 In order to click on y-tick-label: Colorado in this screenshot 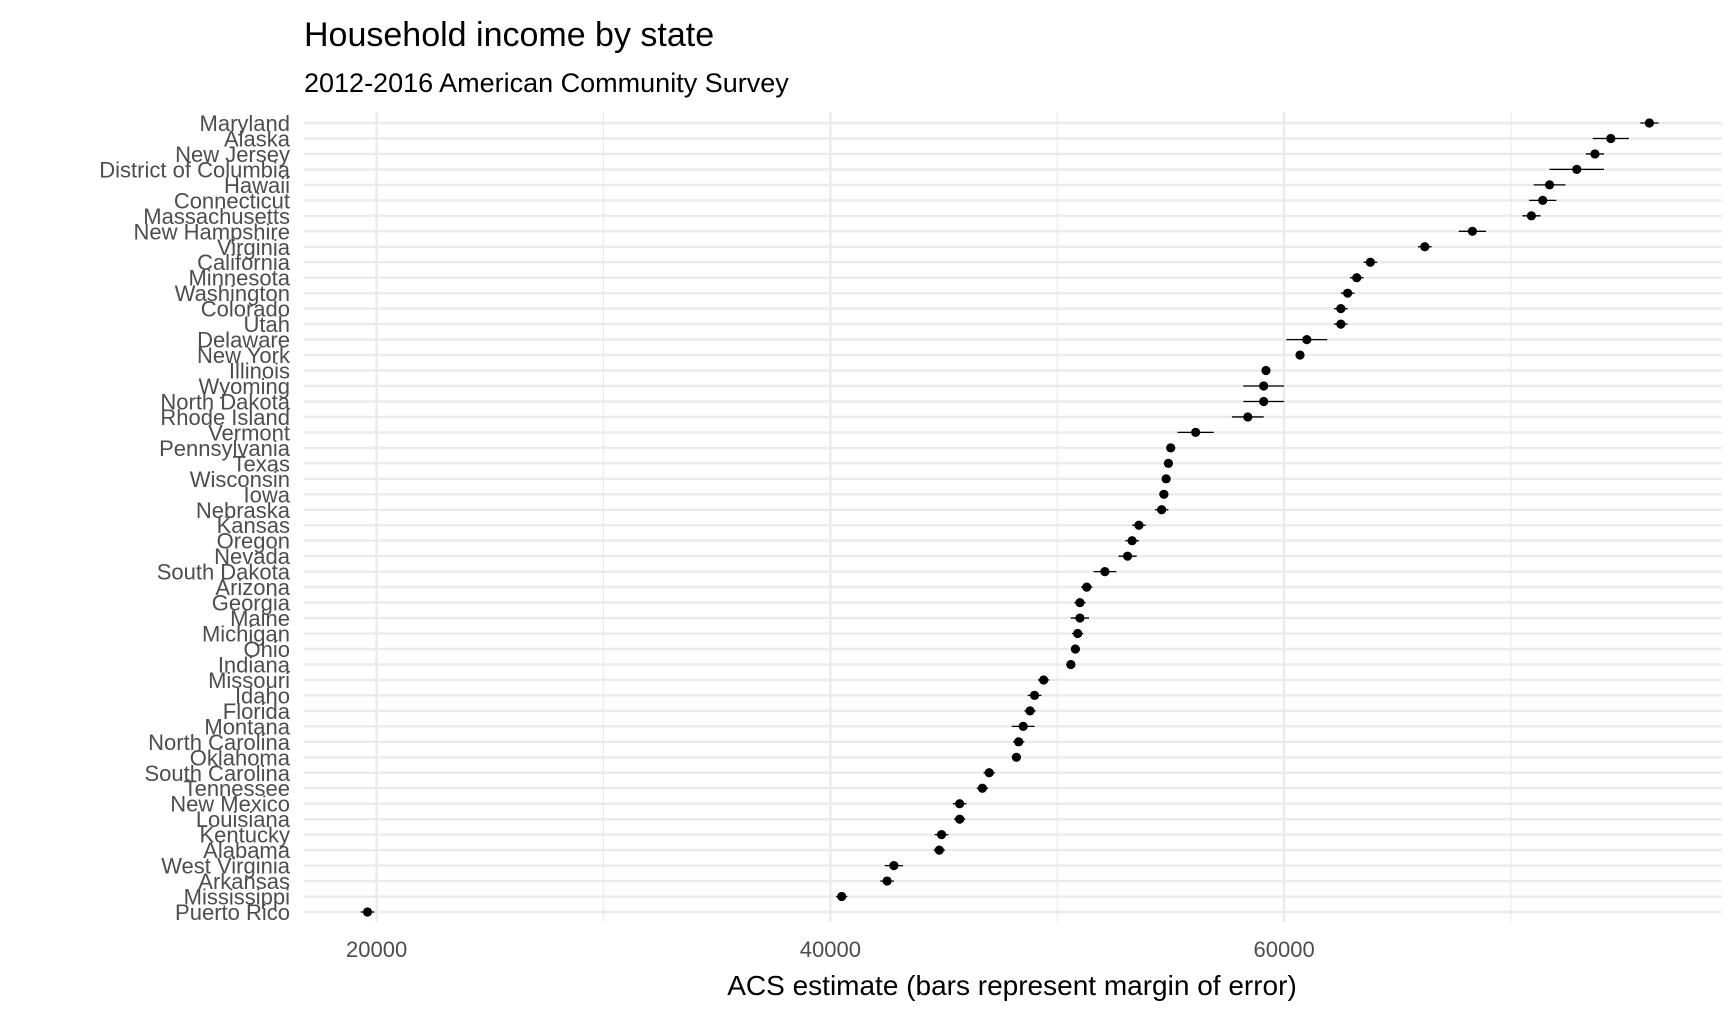, I will do `click(245, 309)`.